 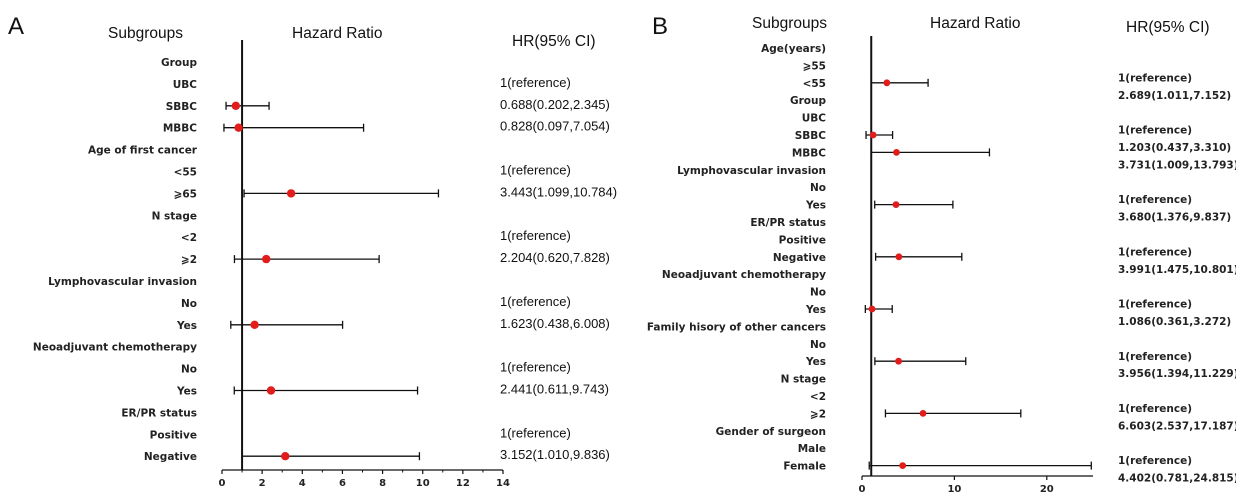 What do you see at coordinates (814, 66) in the screenshot?
I see `panel-b-row-label: ⩾55` at bounding box center [814, 66].